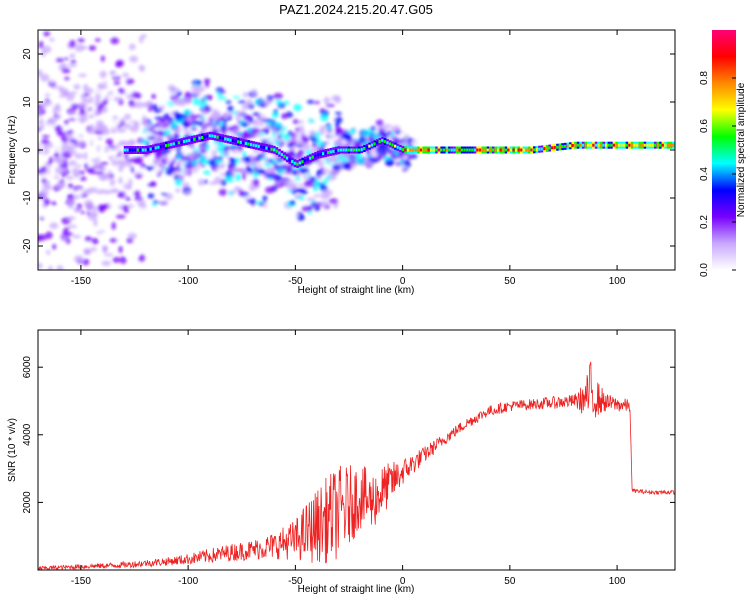  What do you see at coordinates (704, 270) in the screenshot?
I see `colorbar-tick-label: 0.0` at bounding box center [704, 270].